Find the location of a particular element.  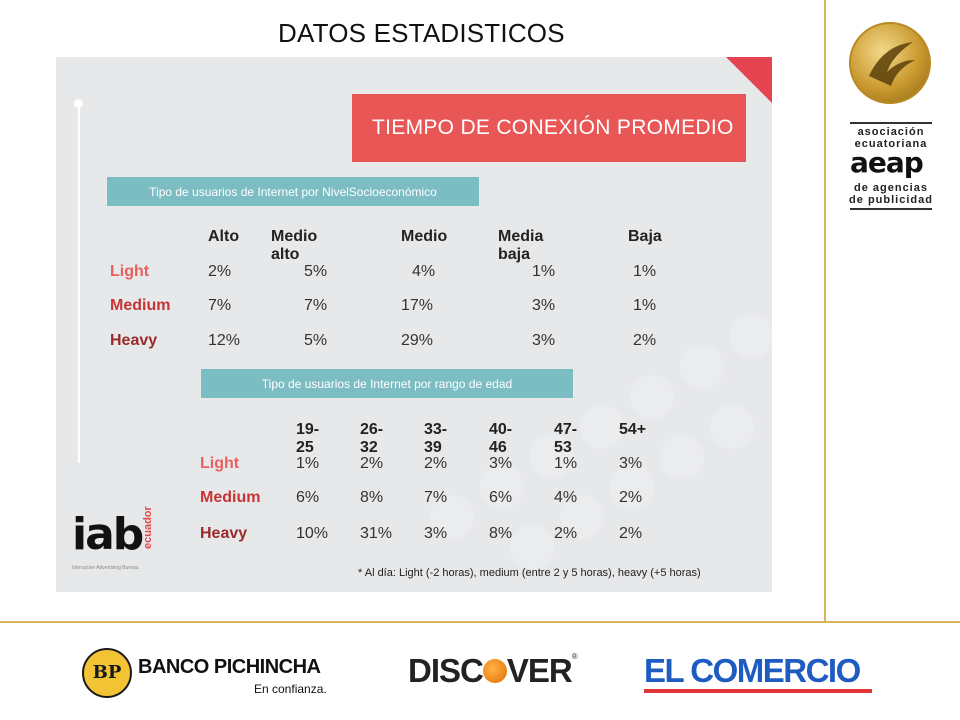

aeap-mark: aeap is located at coordinates (887, 162).